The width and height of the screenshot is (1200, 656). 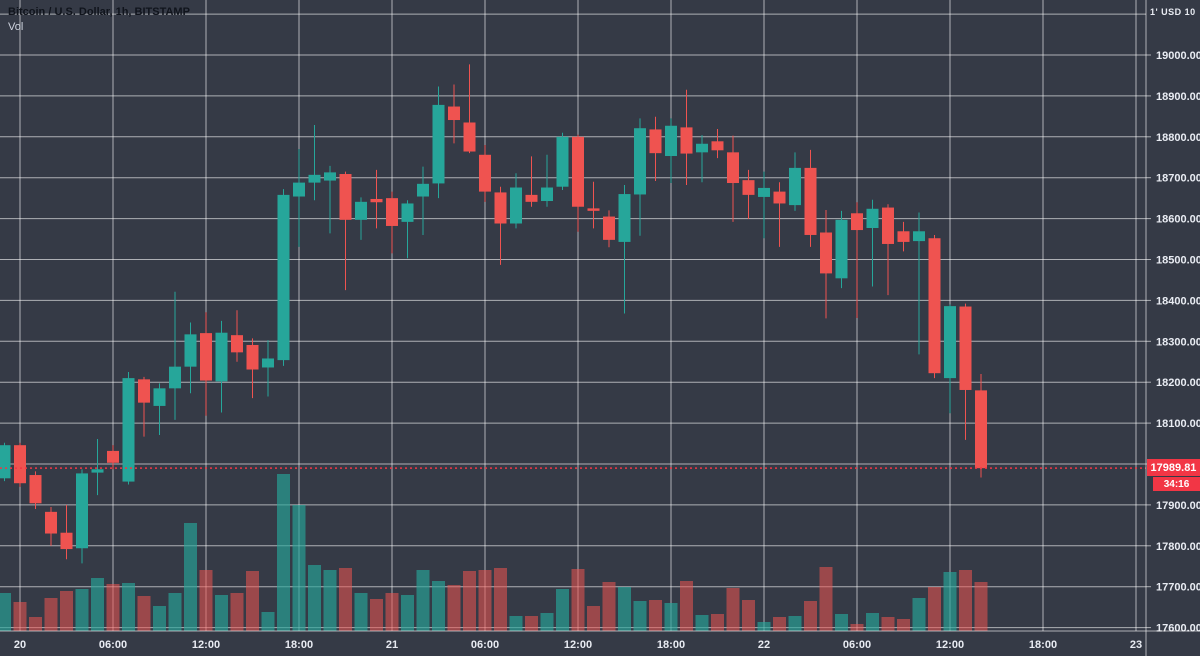 What do you see at coordinates (1178, 138) in the screenshot?
I see `price-tick-label: 18800.00` at bounding box center [1178, 138].